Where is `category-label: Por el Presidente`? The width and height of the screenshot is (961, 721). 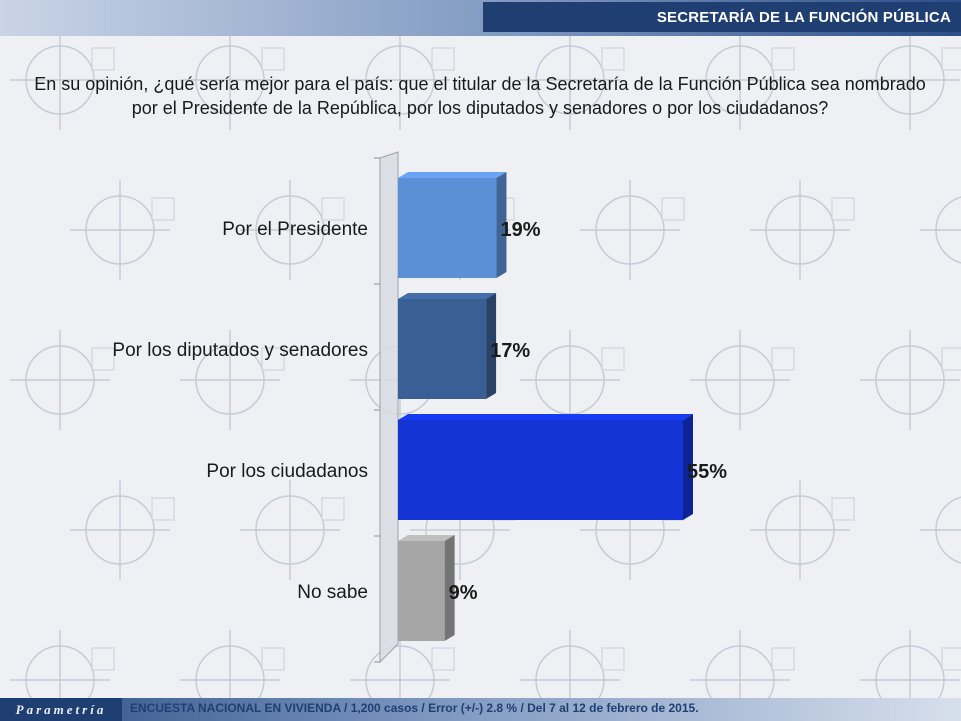
category-label: Por el Presidente is located at coordinates (295, 229).